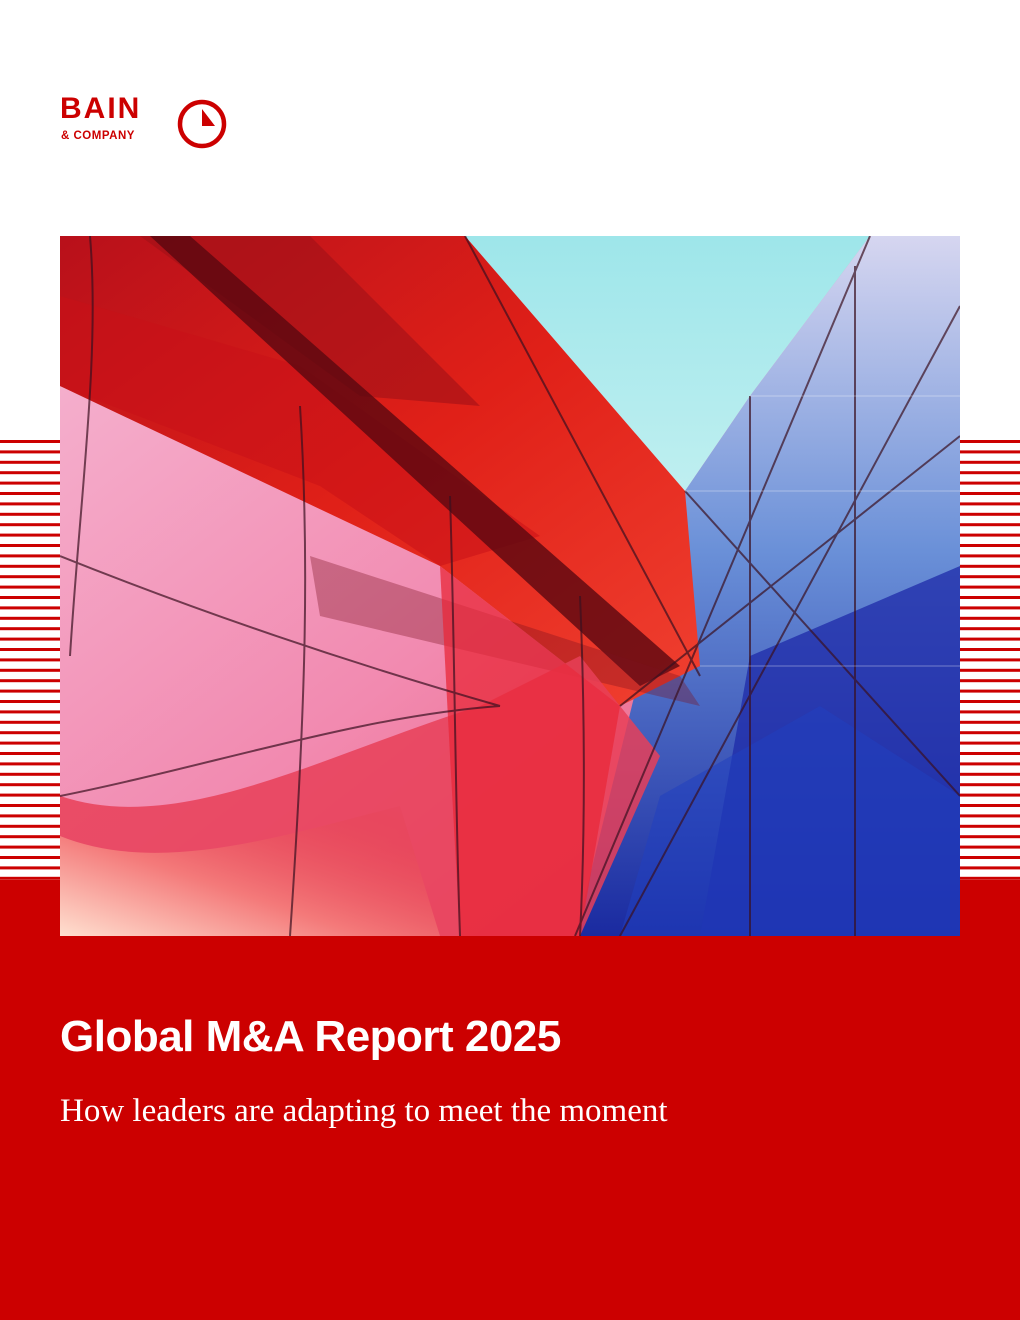 The width and height of the screenshot is (1020, 1320). I want to click on logo-wordmark: BAIN, so click(101, 108).